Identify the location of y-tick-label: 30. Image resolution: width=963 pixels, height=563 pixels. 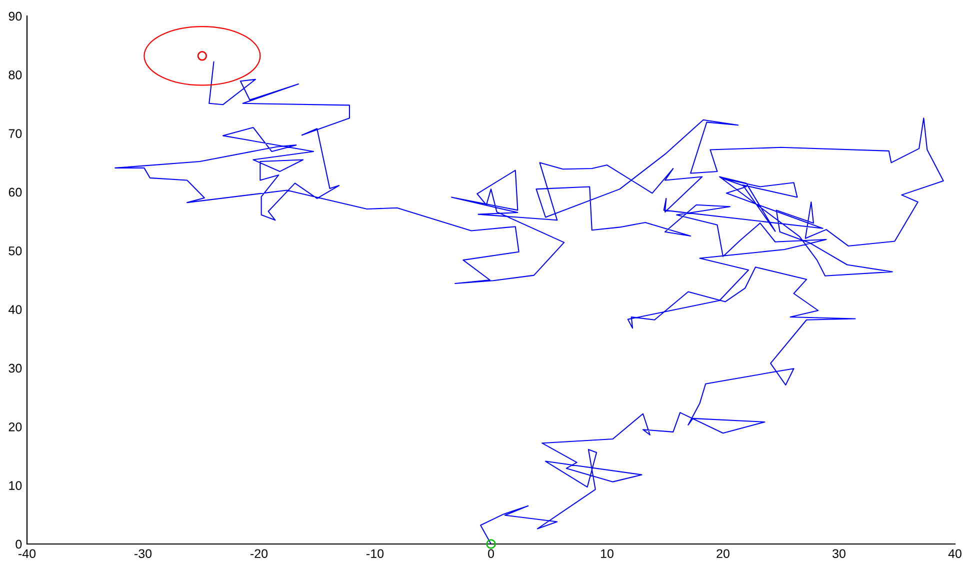
(15, 368).